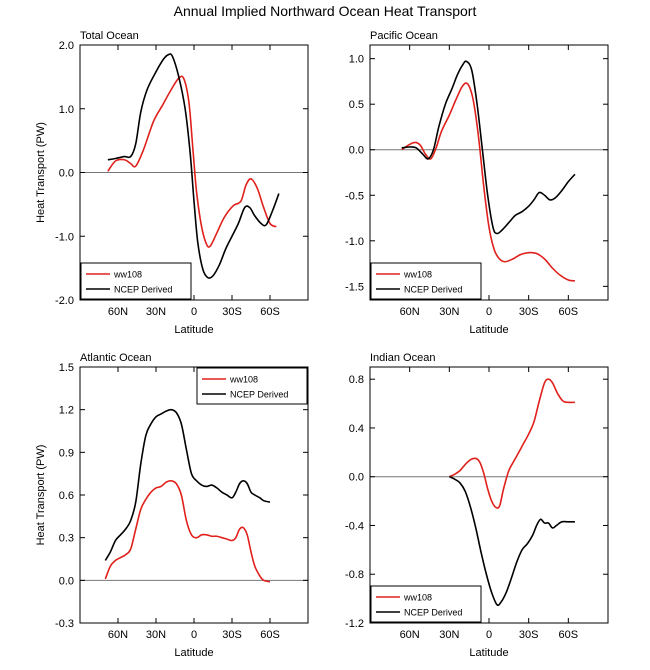 The image size is (650, 670). What do you see at coordinates (66, 411) in the screenshot?
I see `y-tick-label: 1.2` at bounding box center [66, 411].